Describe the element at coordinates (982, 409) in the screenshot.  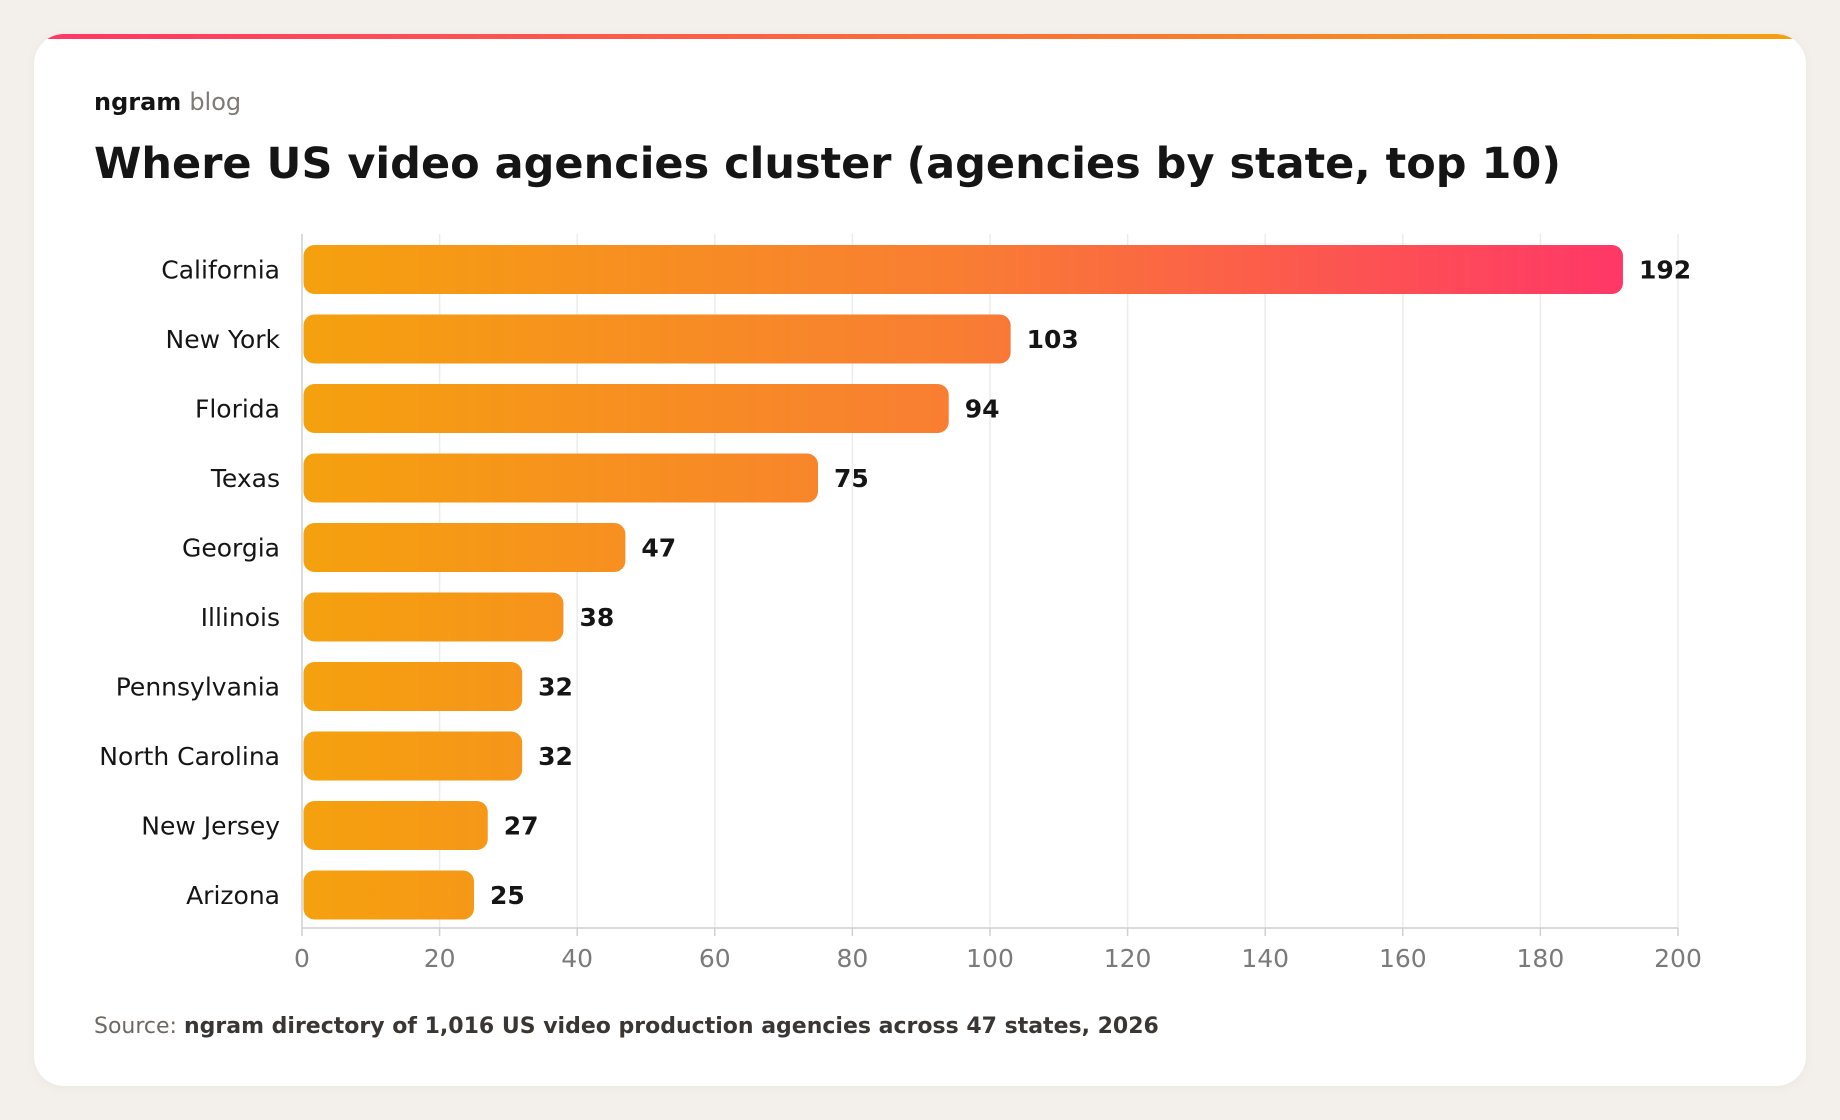
I see `data-label: 94` at that location.